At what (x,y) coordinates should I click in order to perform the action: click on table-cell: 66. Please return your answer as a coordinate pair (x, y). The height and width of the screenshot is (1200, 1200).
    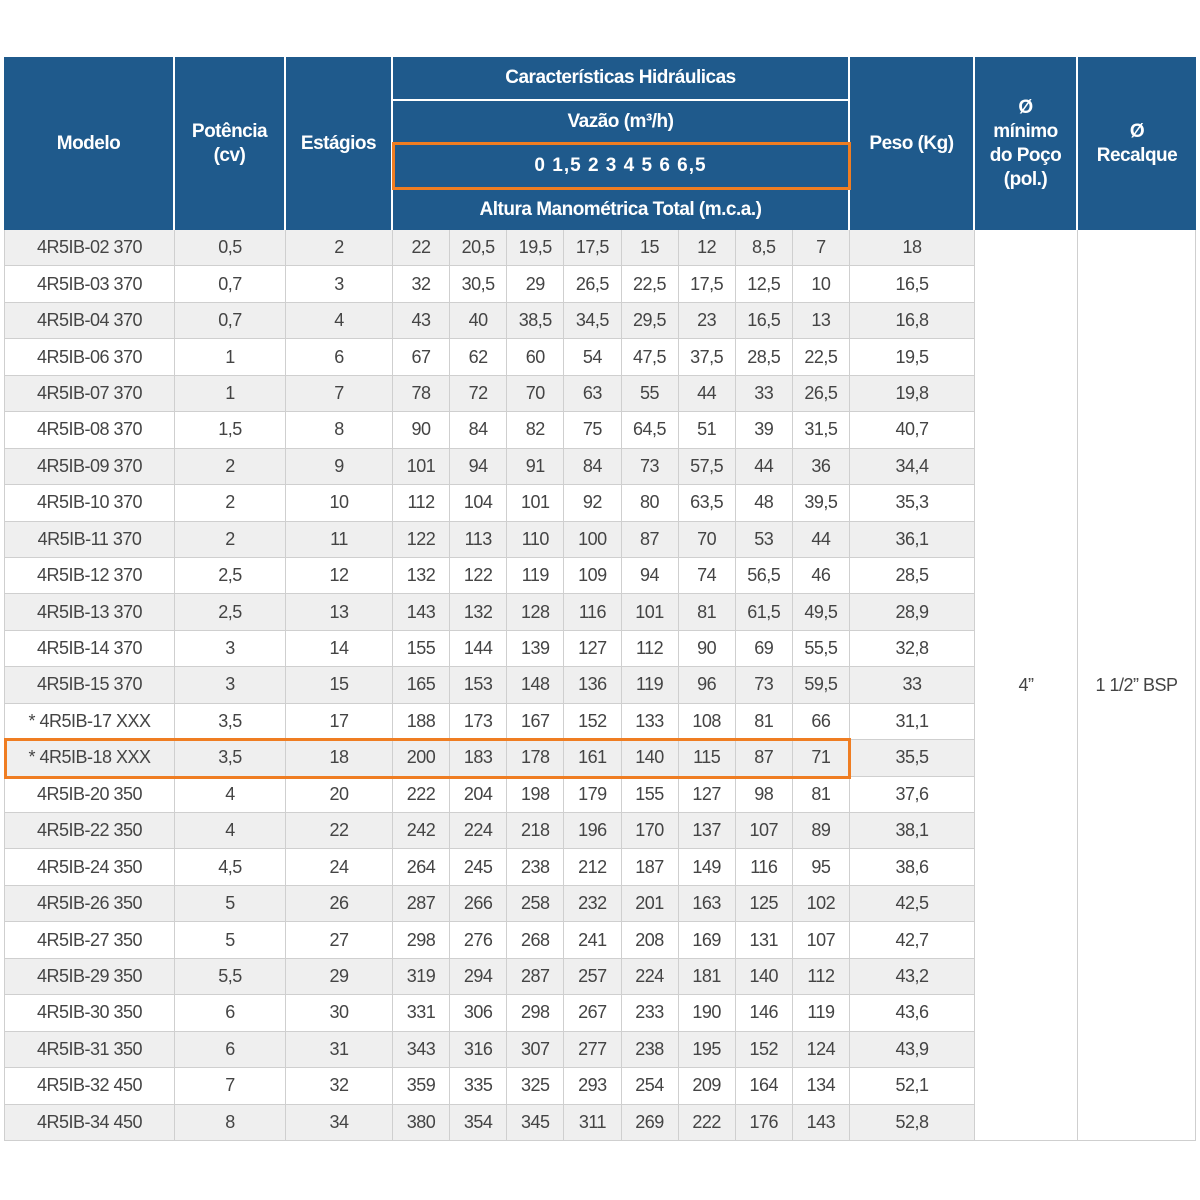
    Looking at the image, I should click on (821, 722).